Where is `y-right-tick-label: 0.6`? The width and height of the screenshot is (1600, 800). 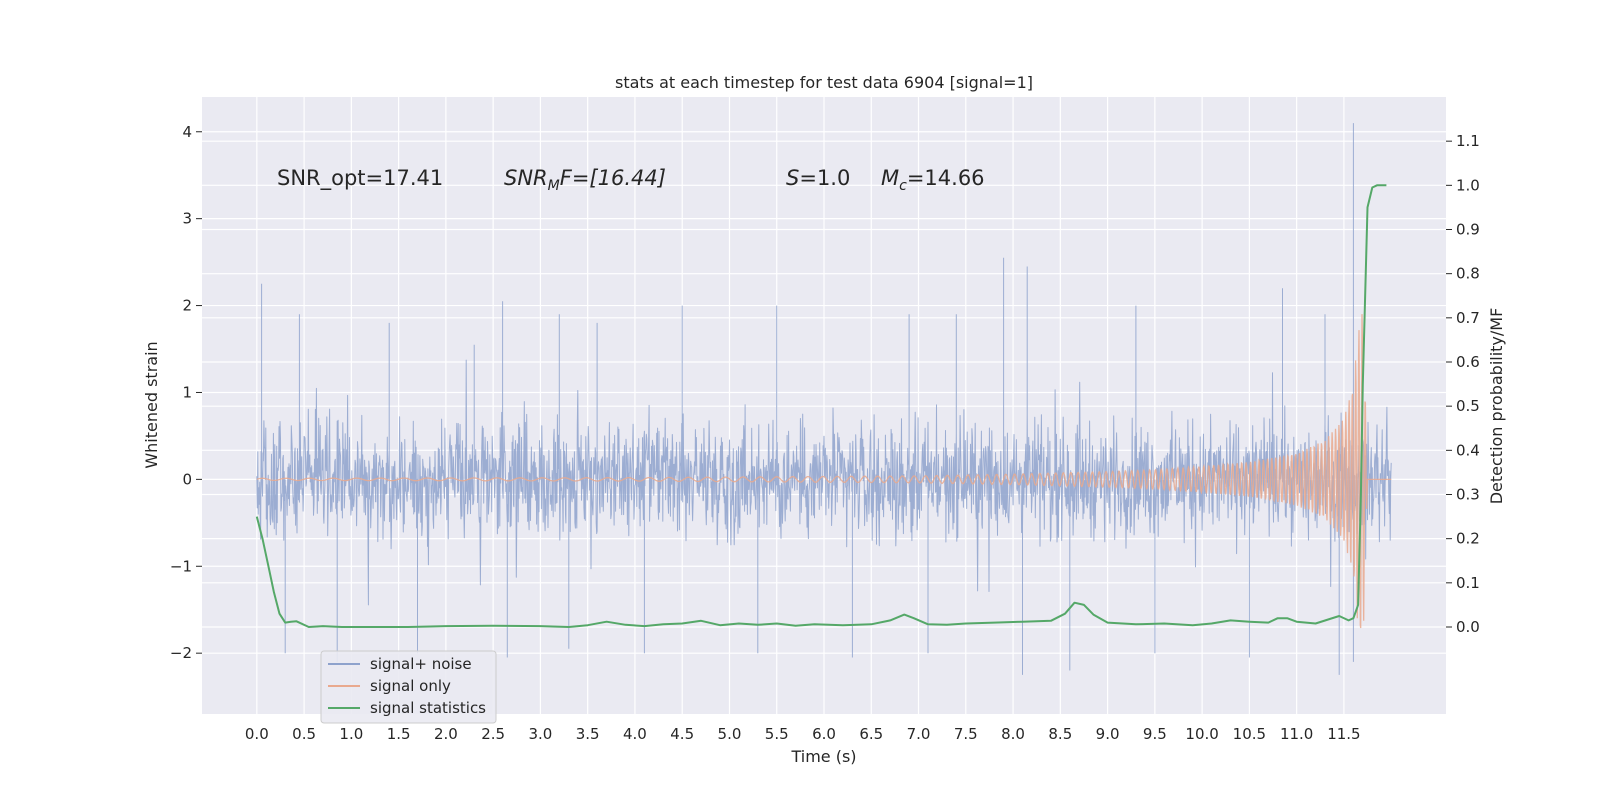 y-right-tick-label: 0.6 is located at coordinates (1468, 362).